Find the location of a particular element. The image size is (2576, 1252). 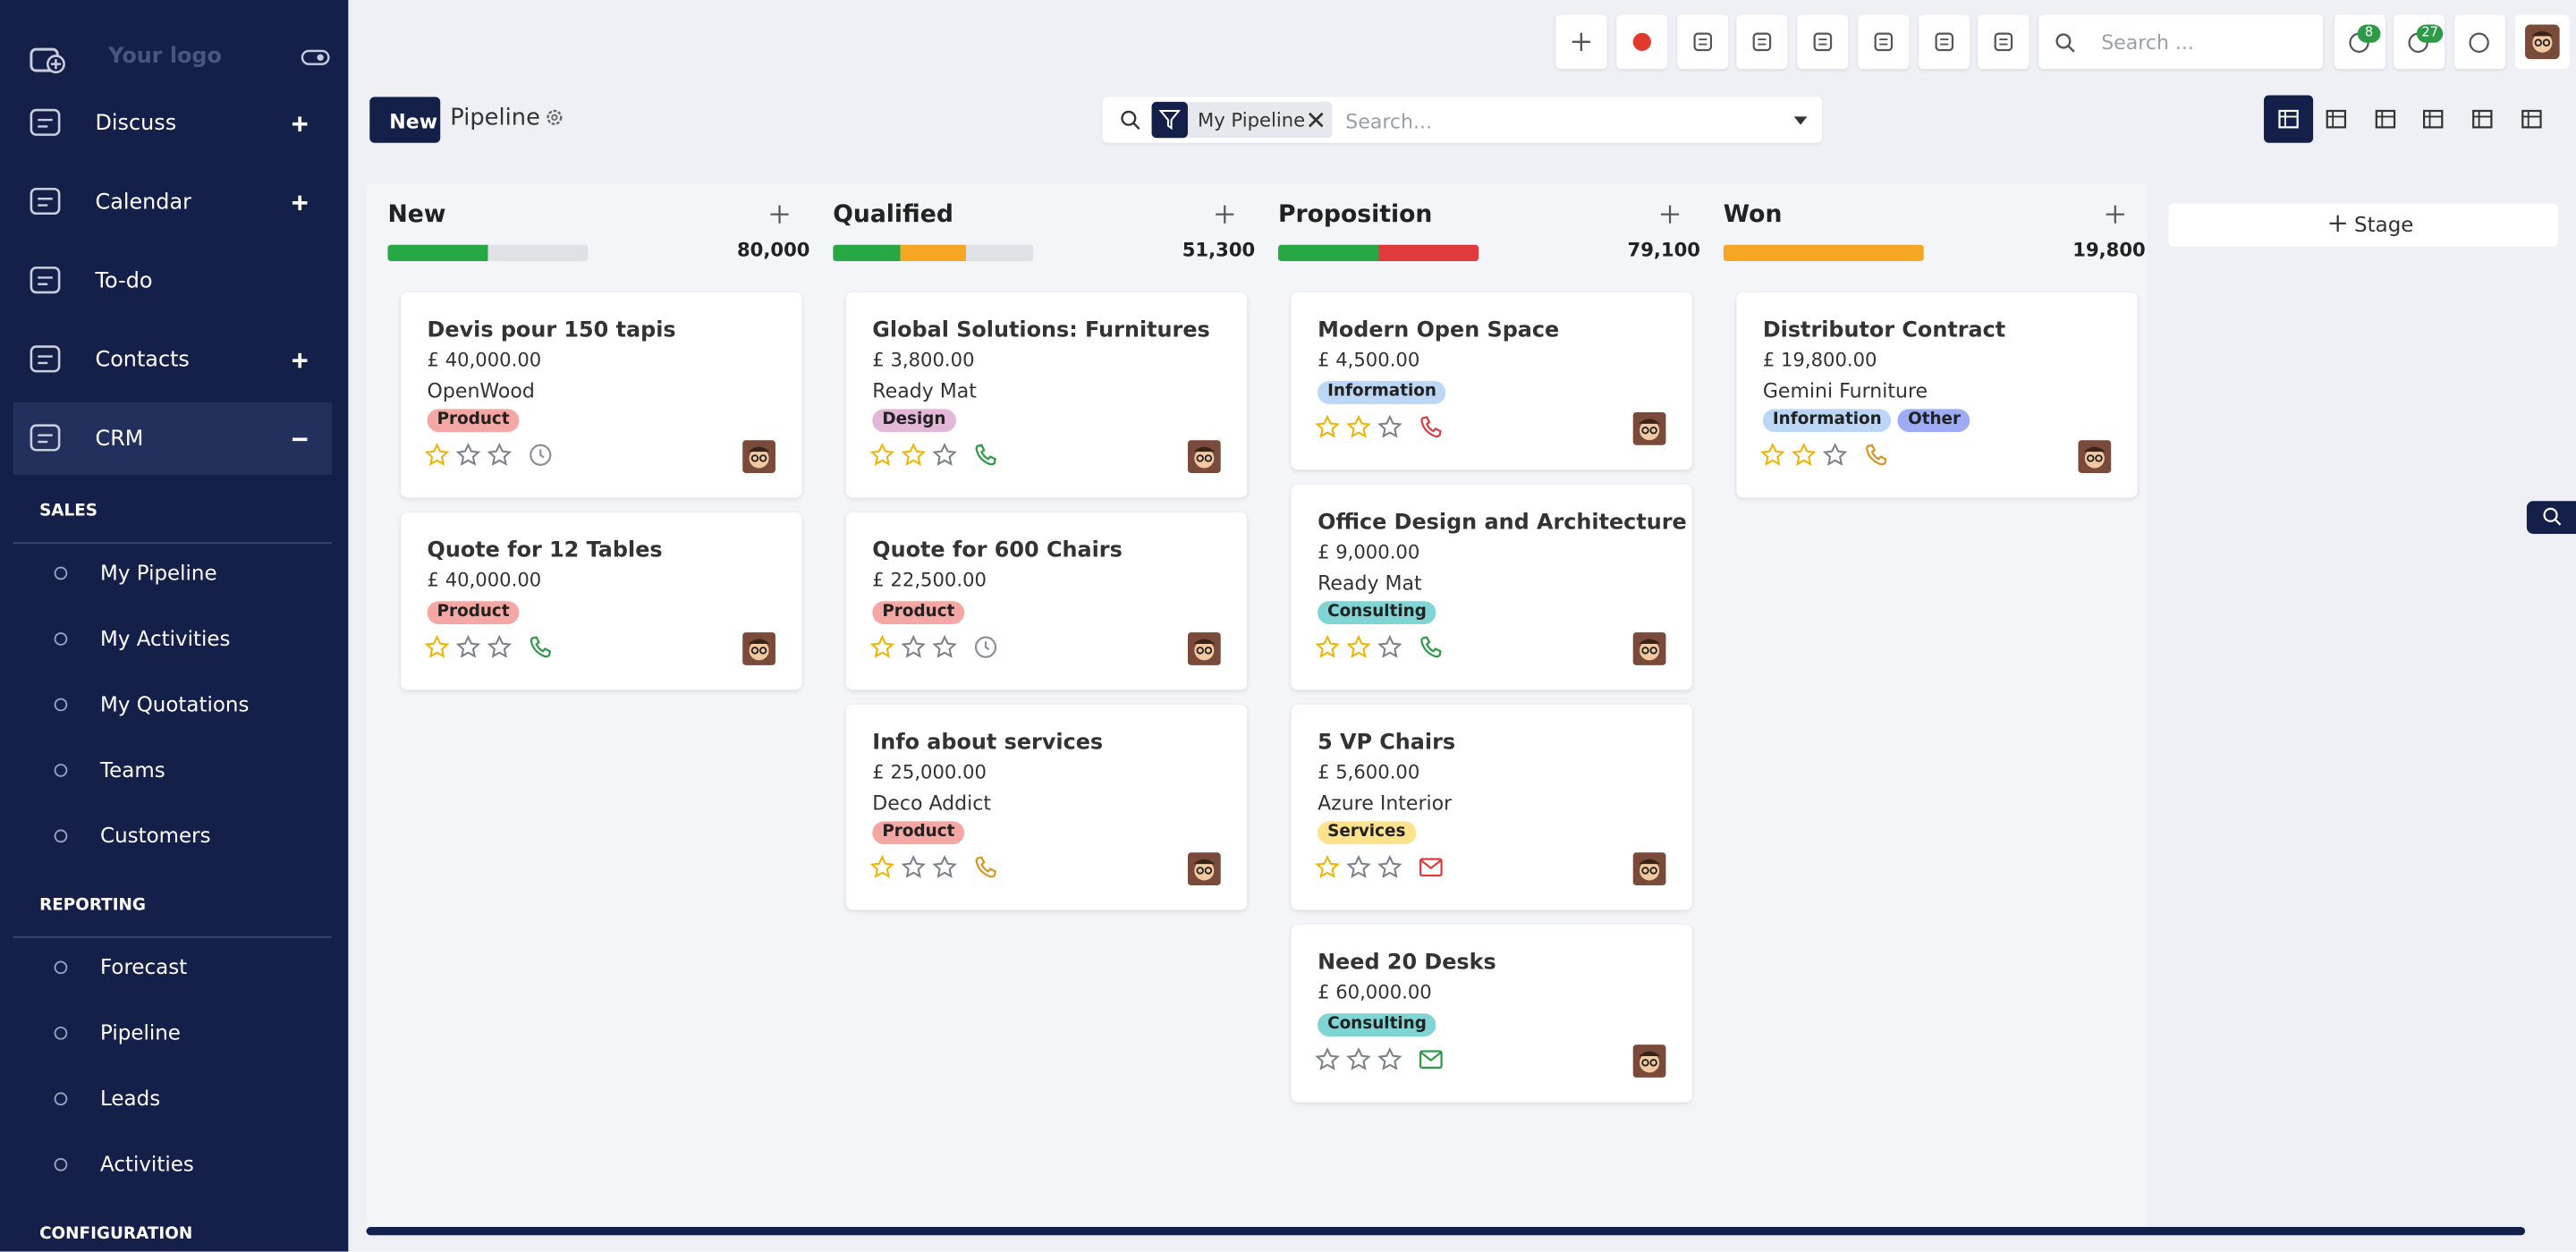

card-title: Info about services is located at coordinates (988, 744).